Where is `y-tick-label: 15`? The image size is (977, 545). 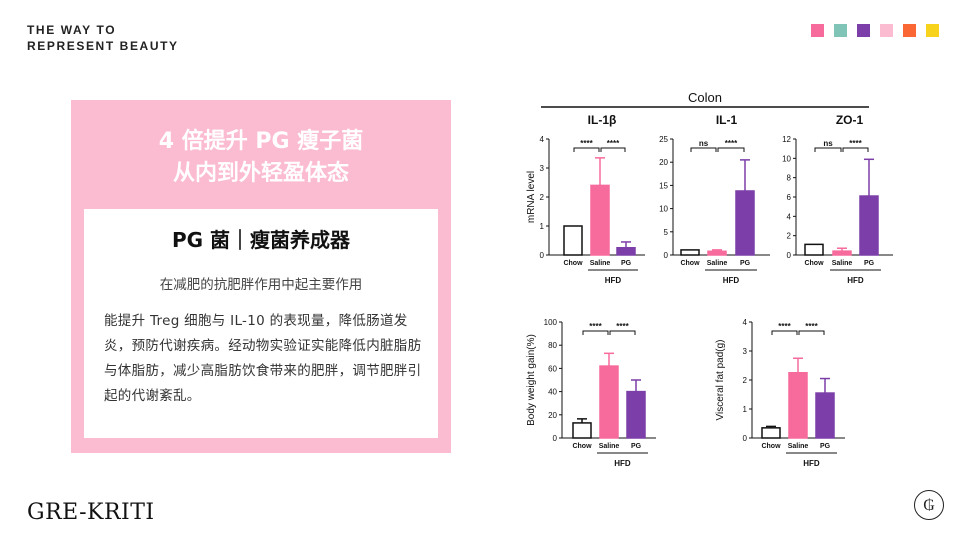 y-tick-label: 15 is located at coordinates (663, 185).